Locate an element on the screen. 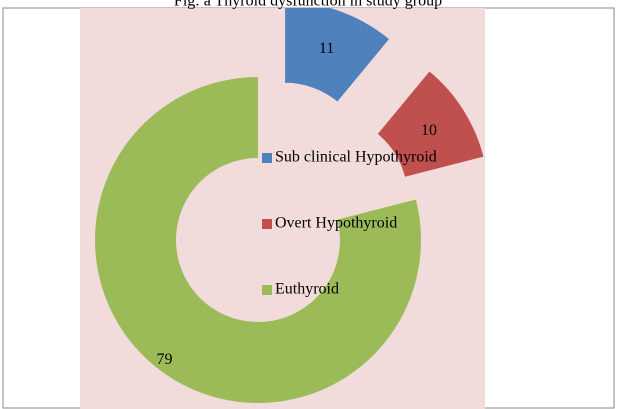 The image size is (617, 409). data-label: 79 is located at coordinates (165, 359).